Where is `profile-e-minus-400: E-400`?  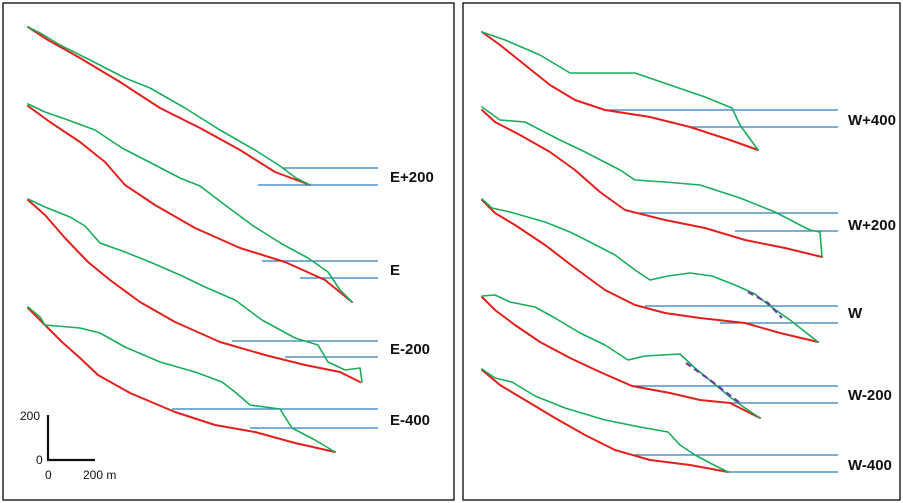 profile-e-minus-400: E-400 is located at coordinates (228, 379).